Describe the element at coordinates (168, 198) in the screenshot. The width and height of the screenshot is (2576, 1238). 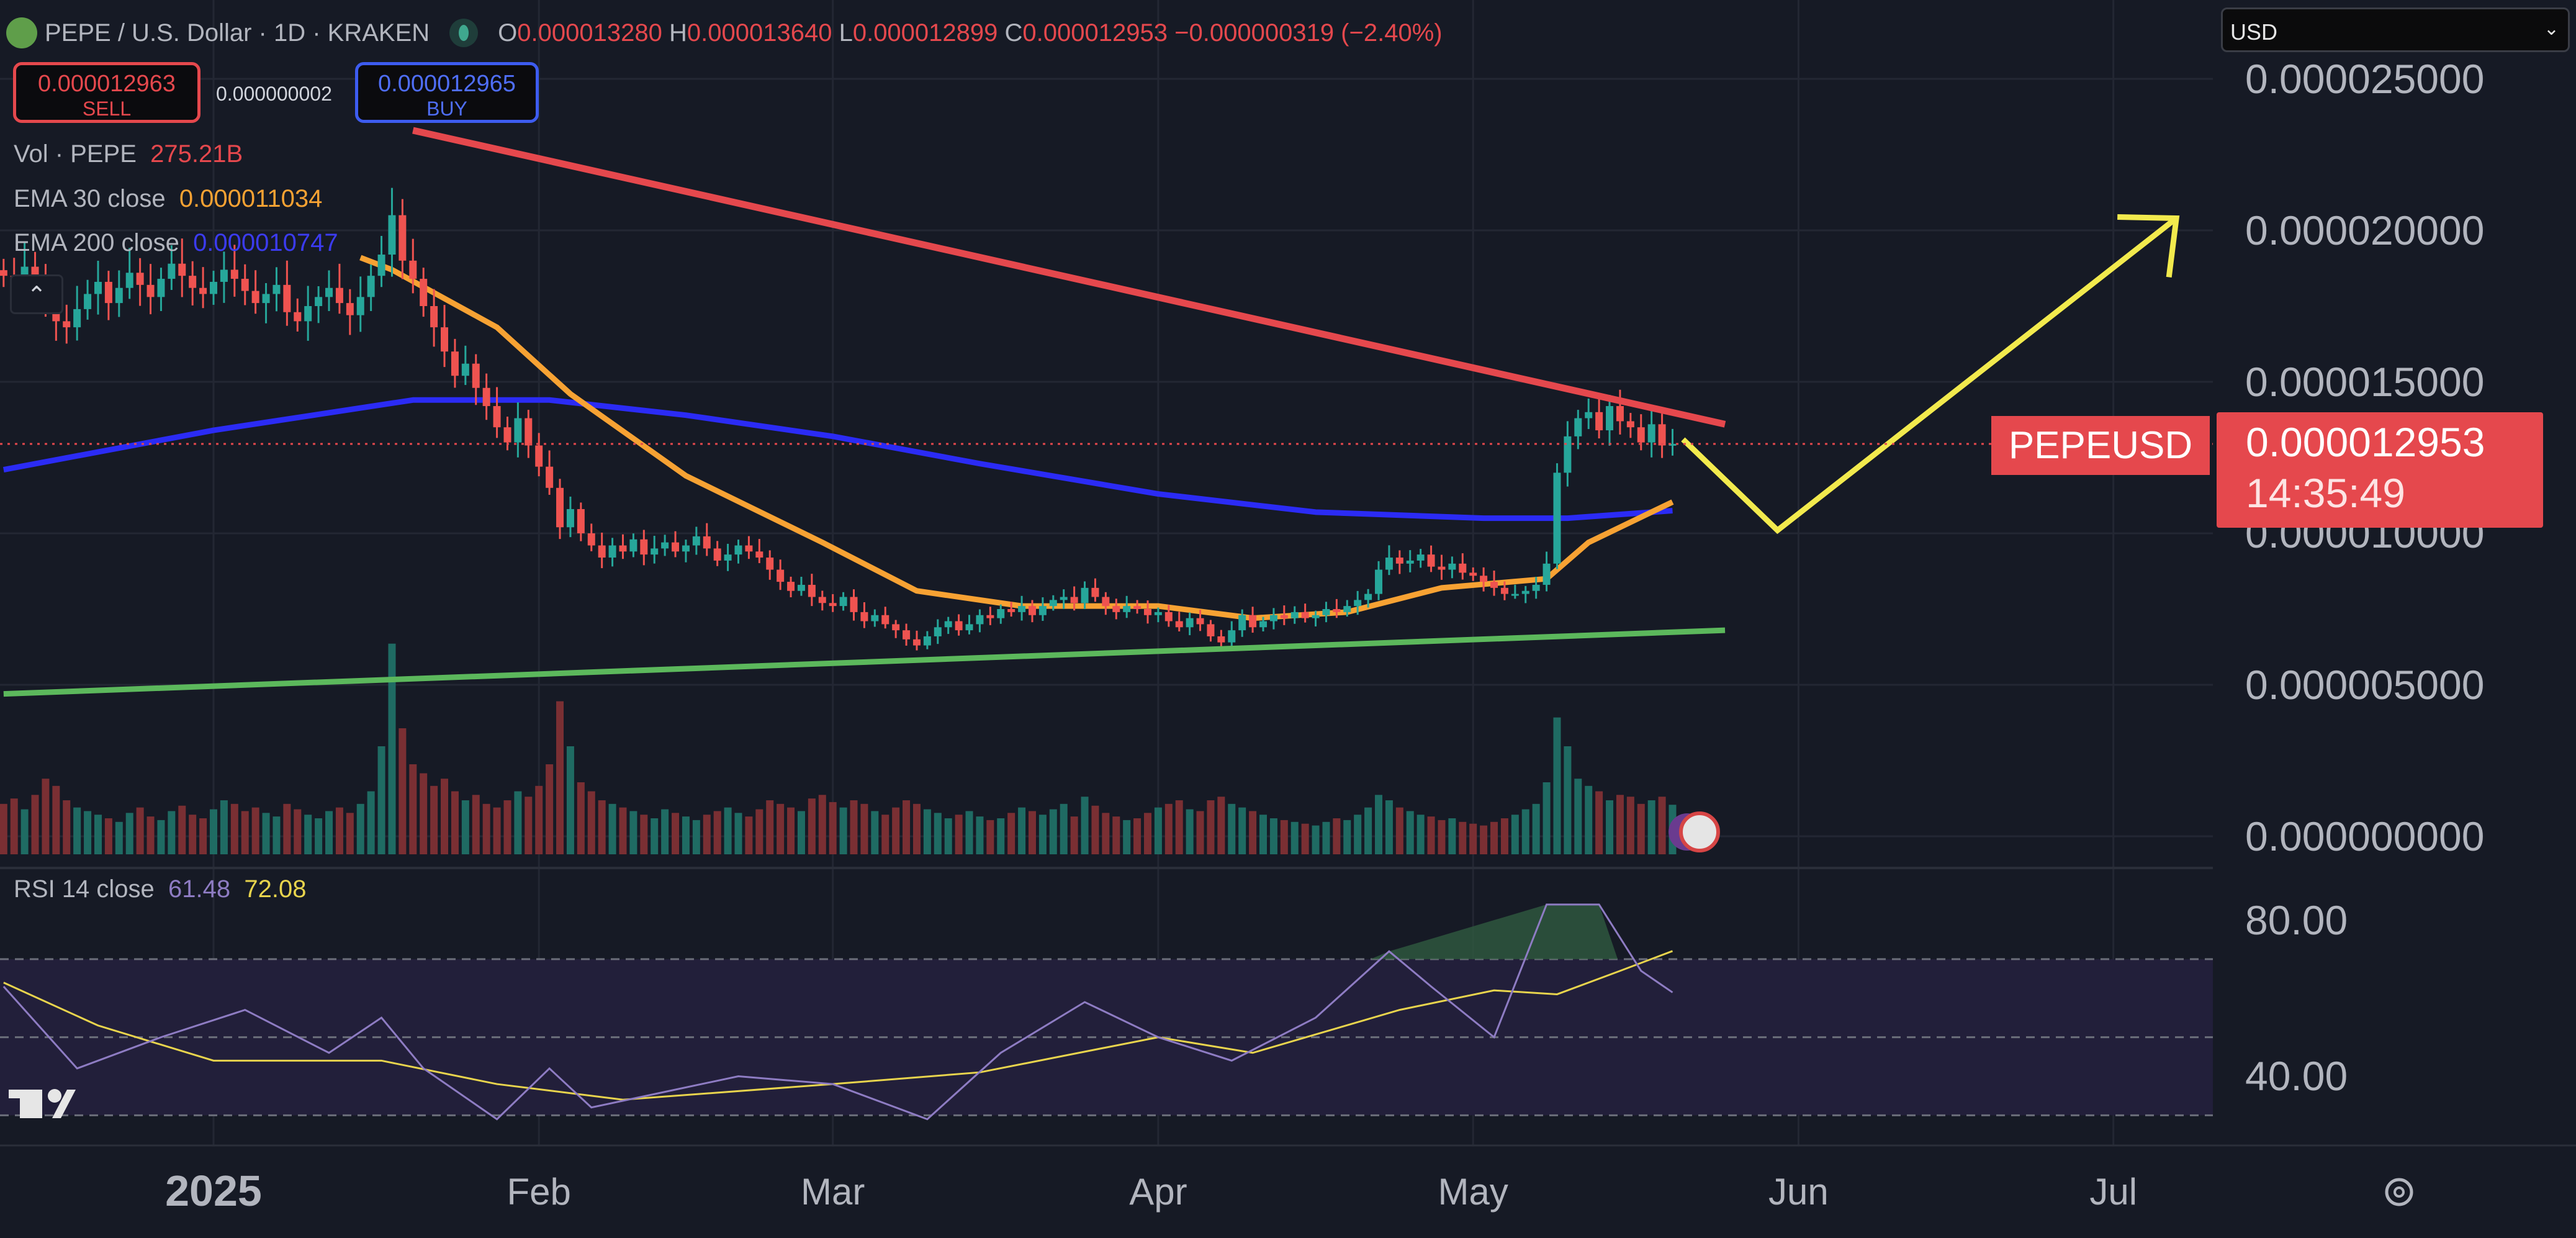
I see `ema30-legend: EMA 30 close 0.000011034` at that location.